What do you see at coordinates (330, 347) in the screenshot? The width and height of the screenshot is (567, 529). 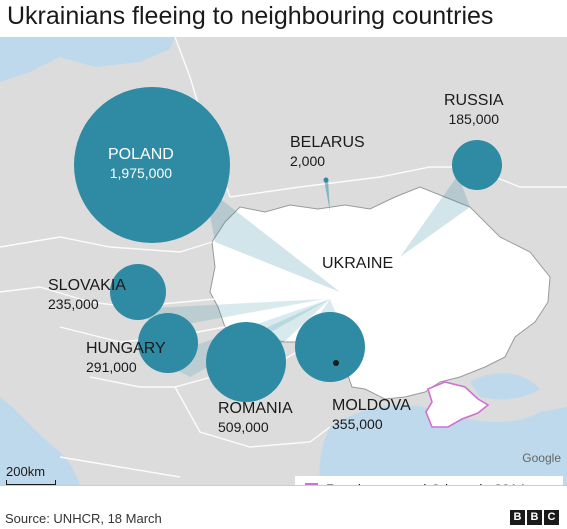 I see `moldova-bubble` at bounding box center [330, 347].